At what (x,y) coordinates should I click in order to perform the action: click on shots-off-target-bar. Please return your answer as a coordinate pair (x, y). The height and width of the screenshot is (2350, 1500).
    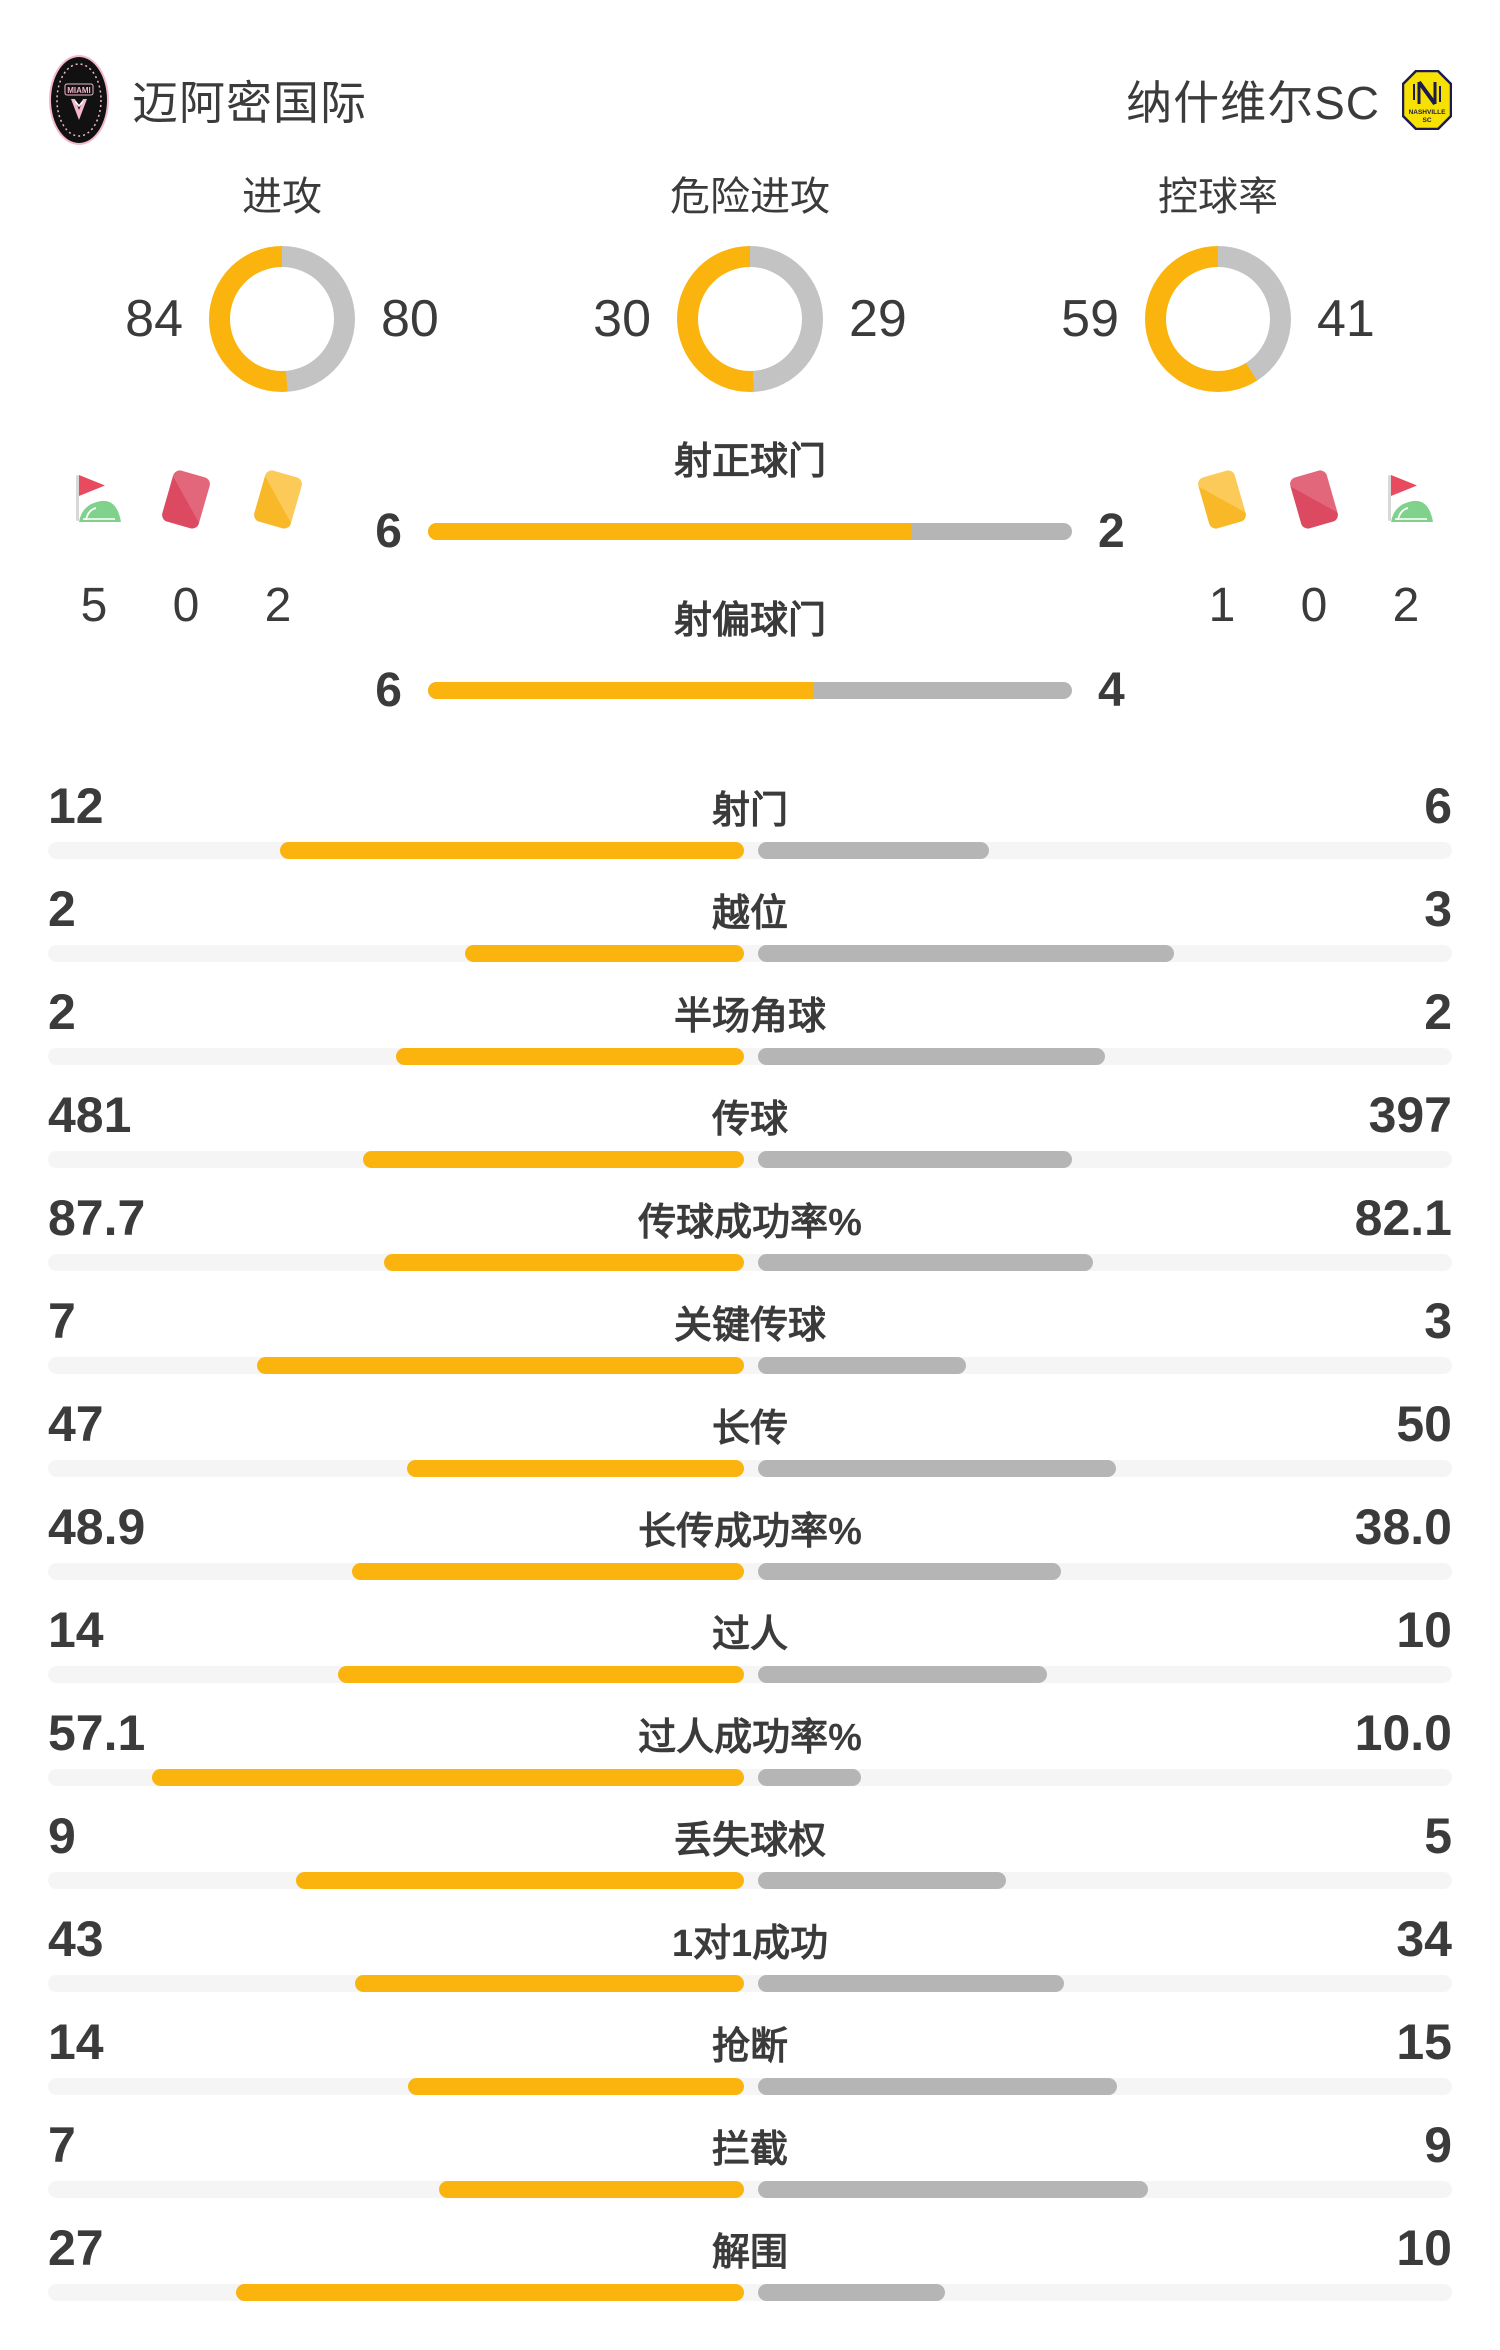
    Looking at the image, I should click on (750, 690).